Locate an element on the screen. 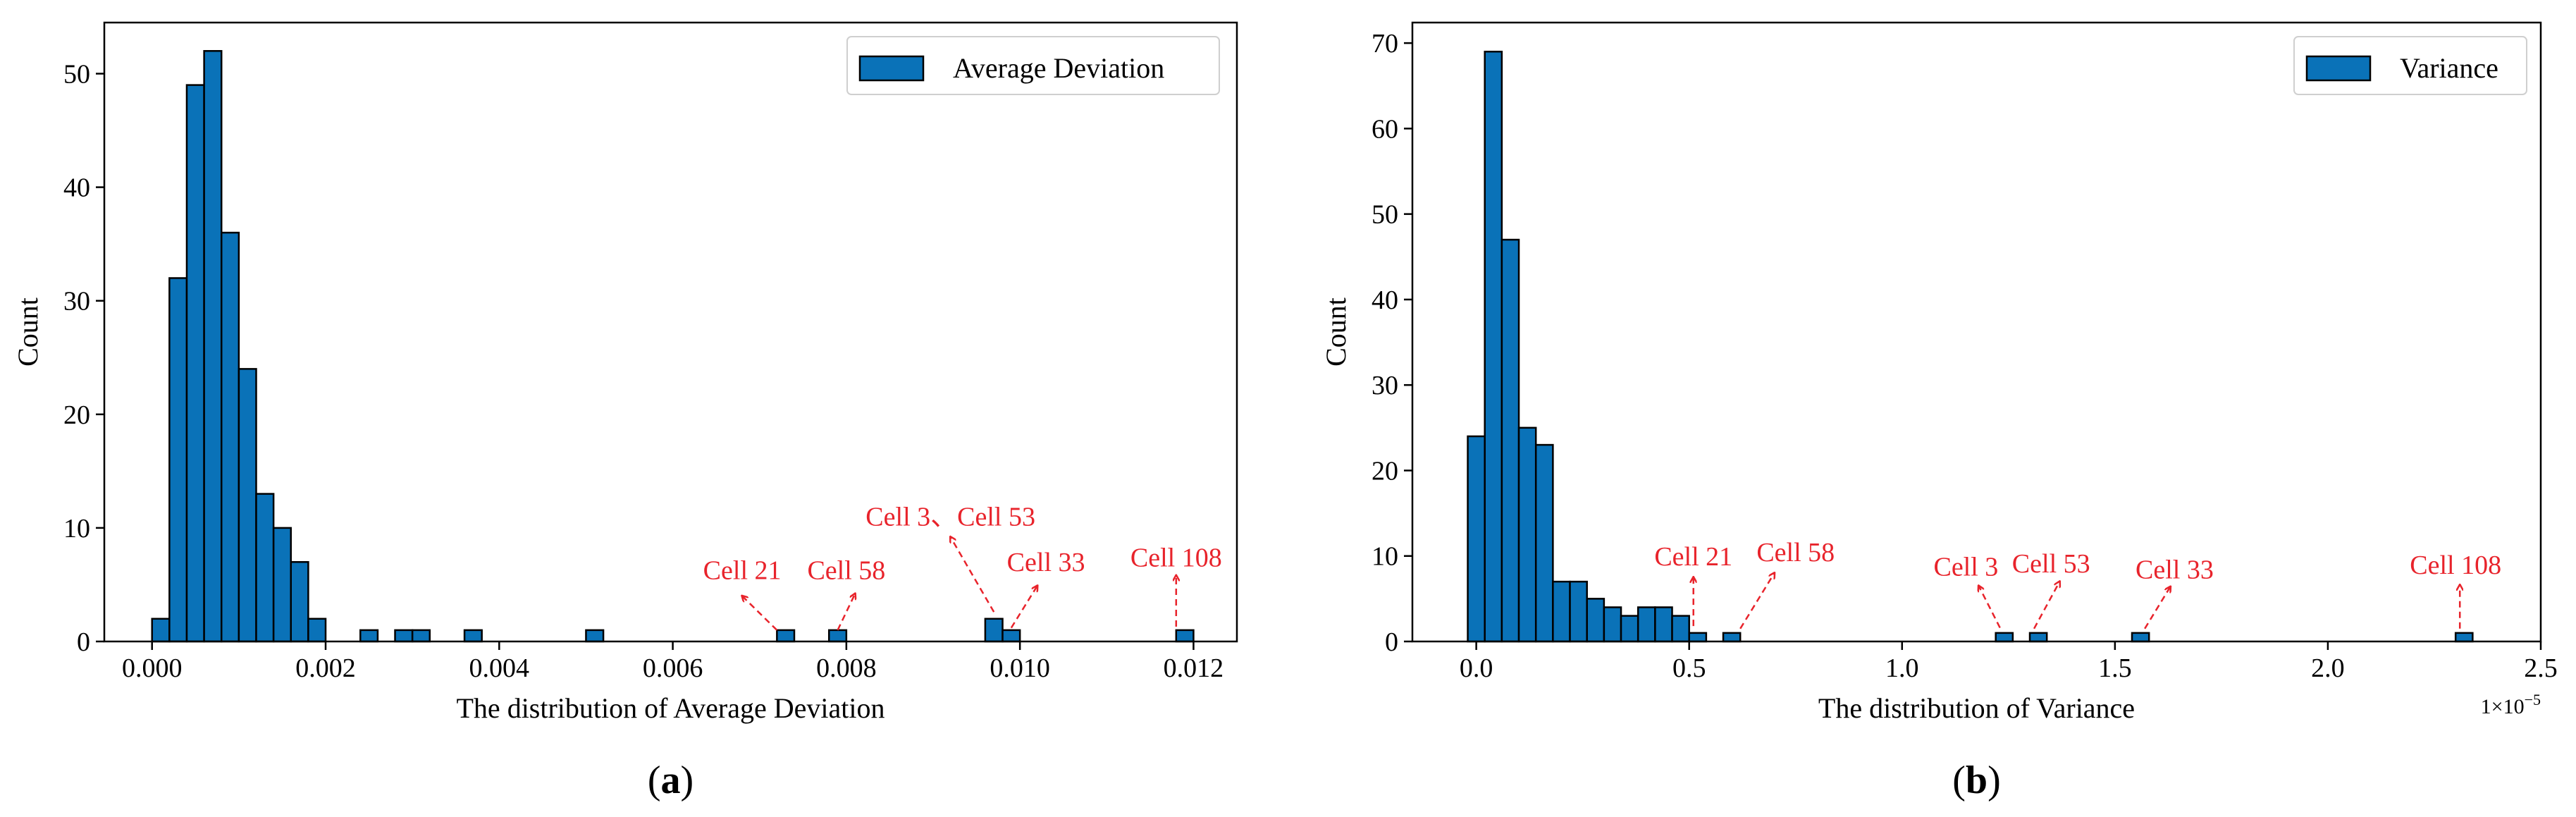  x-tick-label: 2.0 is located at coordinates (2328, 668).